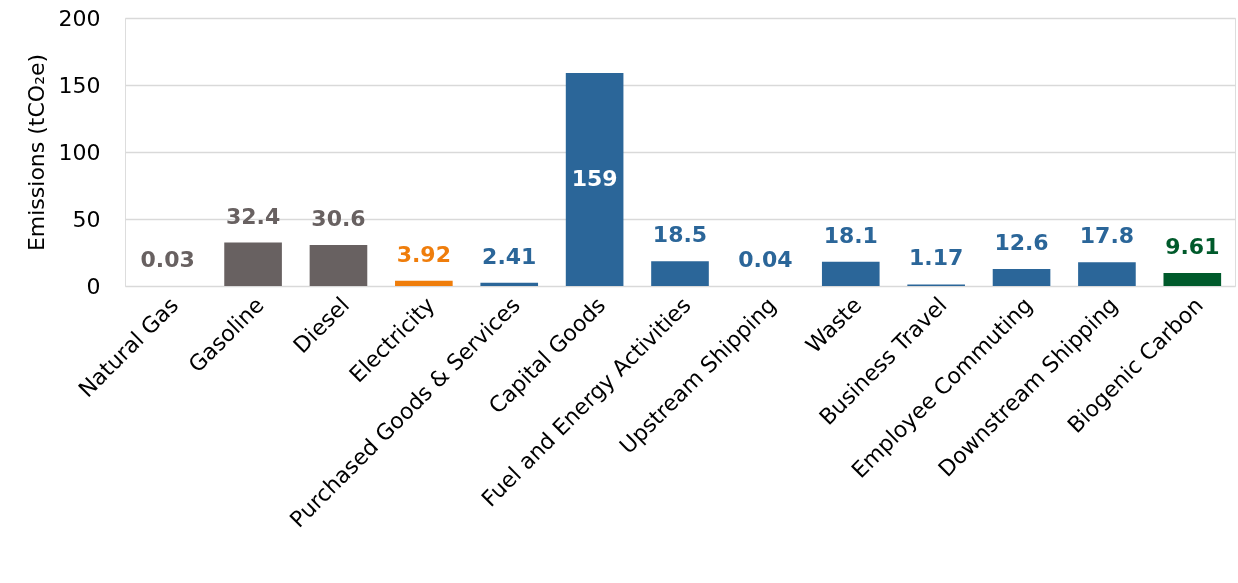 The image size is (1238, 583). What do you see at coordinates (167, 259) in the screenshot?
I see `data-label: 0.03` at bounding box center [167, 259].